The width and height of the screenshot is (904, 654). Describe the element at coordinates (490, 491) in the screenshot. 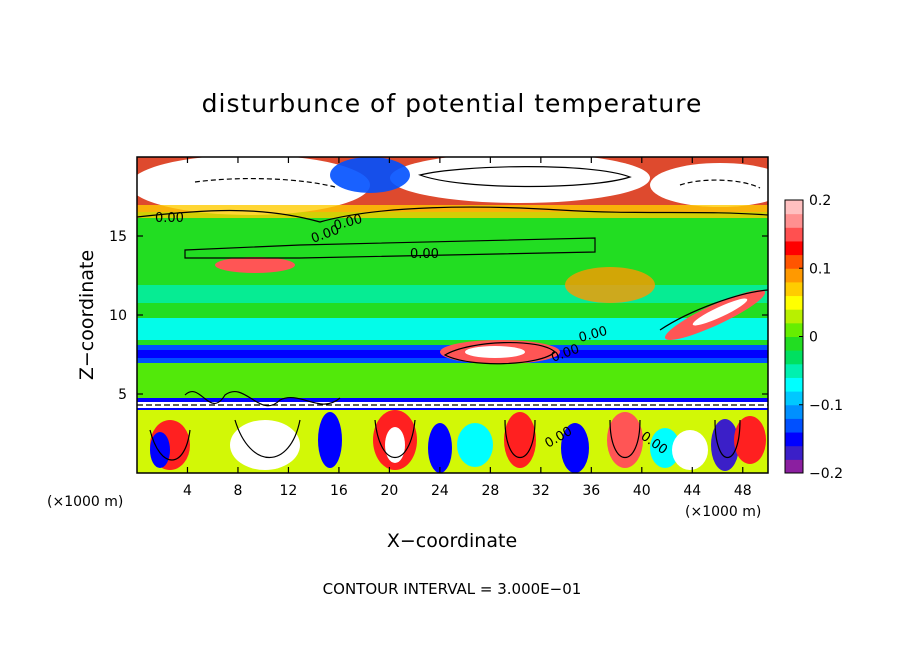

I see `x-tick-label: 28` at that location.